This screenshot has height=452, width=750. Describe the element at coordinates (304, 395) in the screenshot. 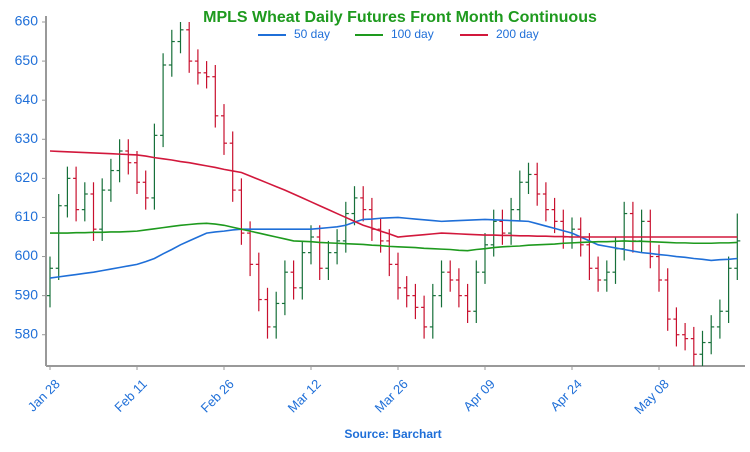

I see `x-tick-label: Mar 12` at that location.